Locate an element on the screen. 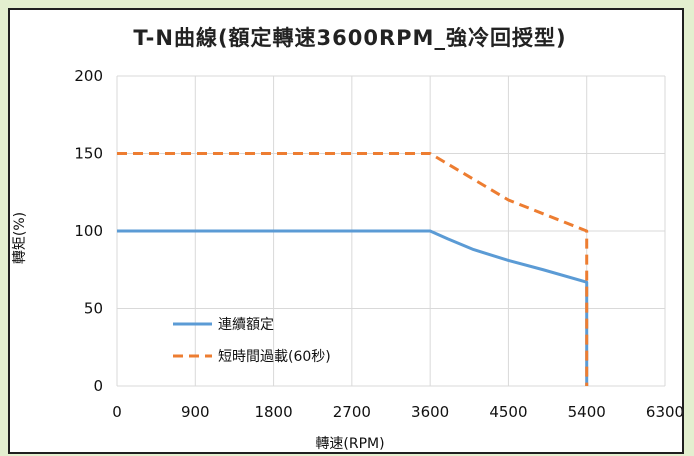 The width and height of the screenshot is (694, 456). x-tick-label: 5400 is located at coordinates (587, 412).